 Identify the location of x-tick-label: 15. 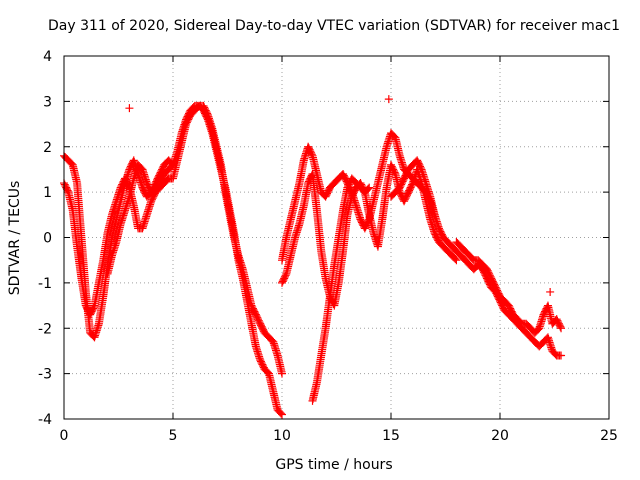
(391, 436).